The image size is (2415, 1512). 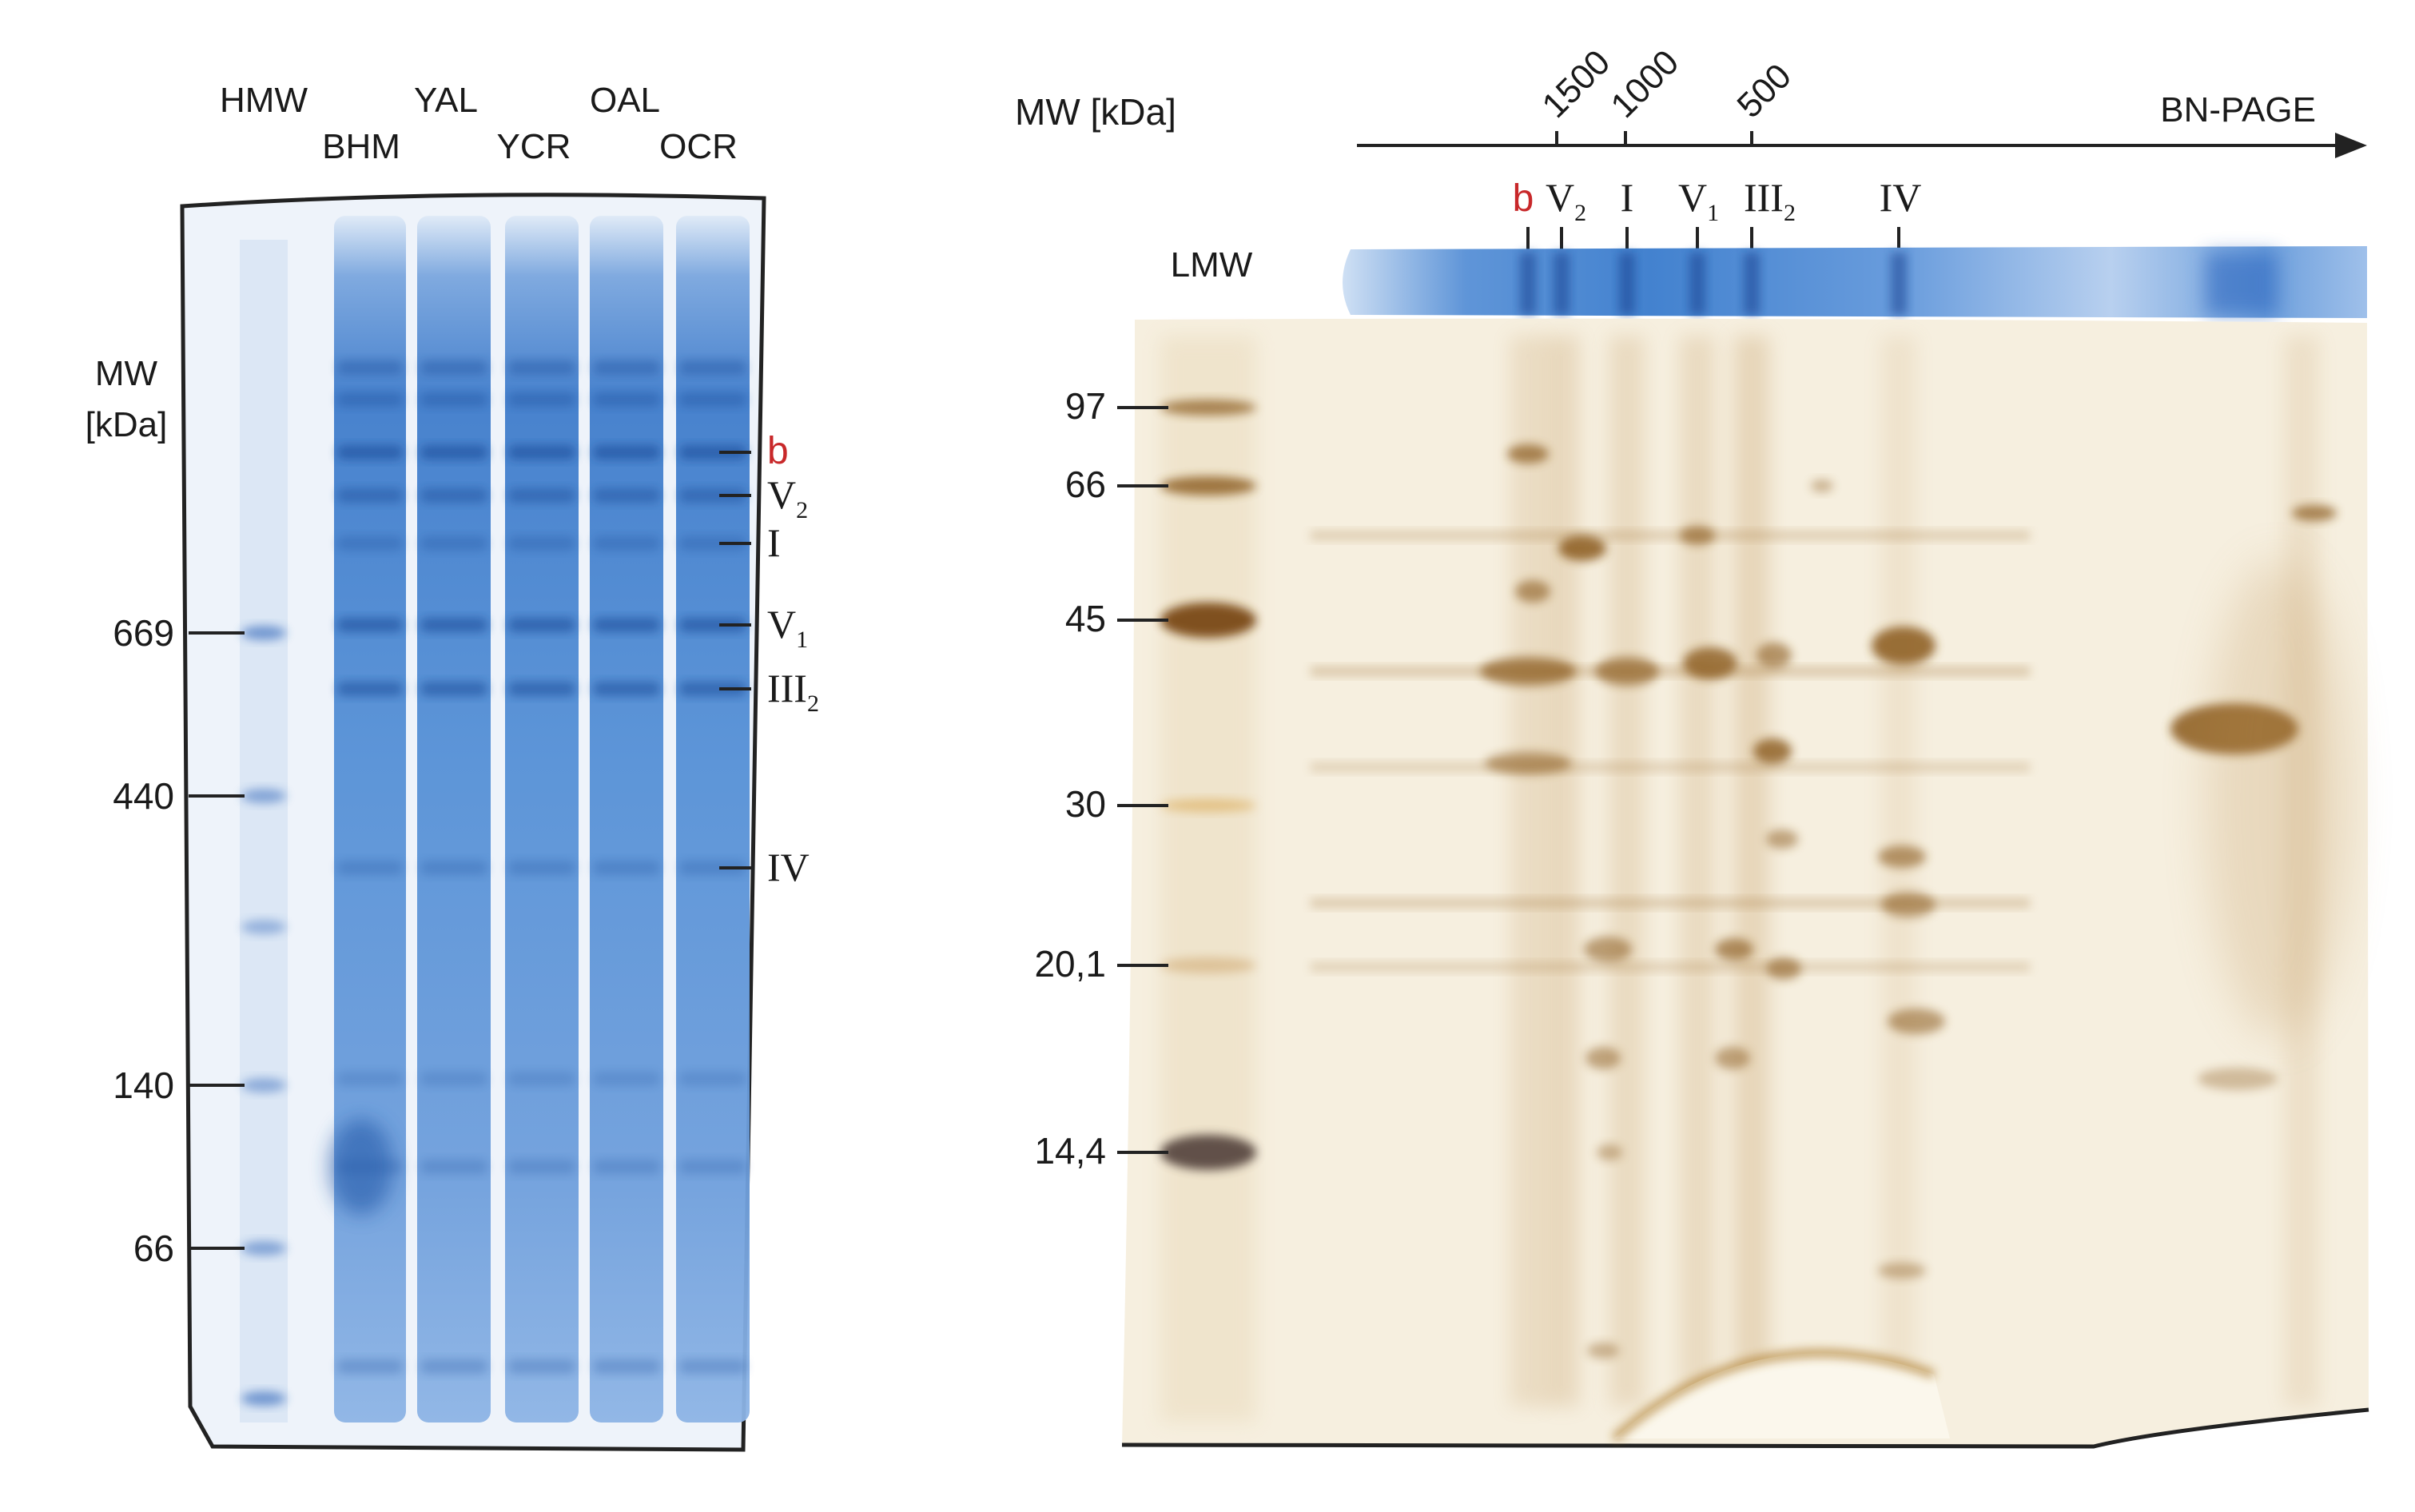 What do you see at coordinates (2351, 145) in the screenshot?
I see `bn-page-axis-arrowhead` at bounding box center [2351, 145].